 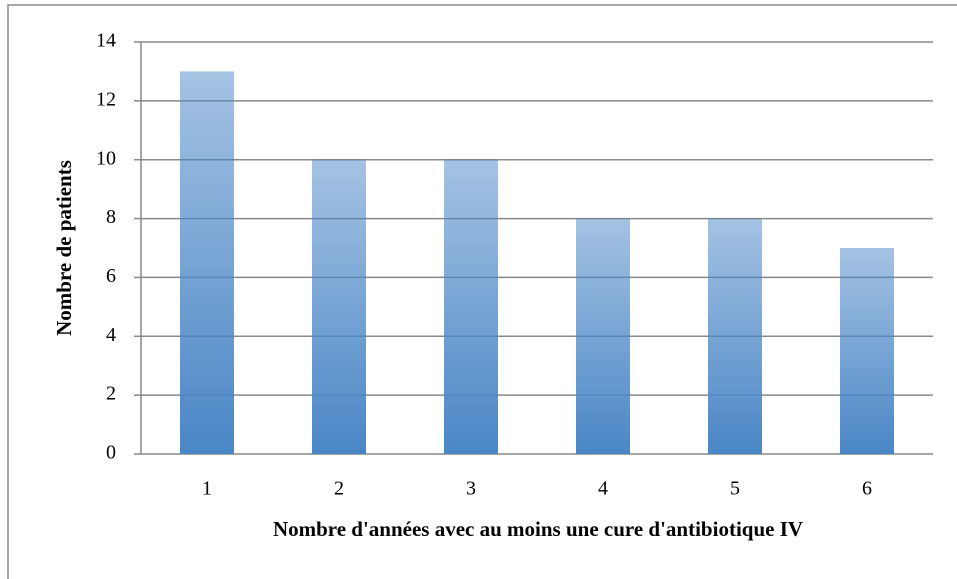 What do you see at coordinates (106, 99) in the screenshot?
I see `y-tick-label: 12` at bounding box center [106, 99].